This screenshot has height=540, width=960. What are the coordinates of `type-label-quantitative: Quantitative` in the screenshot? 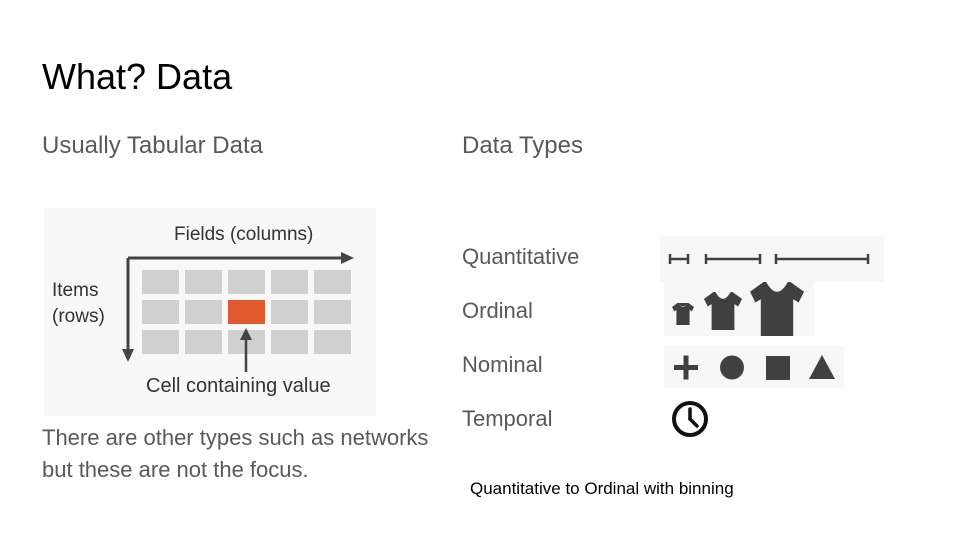 It's located at (521, 256).